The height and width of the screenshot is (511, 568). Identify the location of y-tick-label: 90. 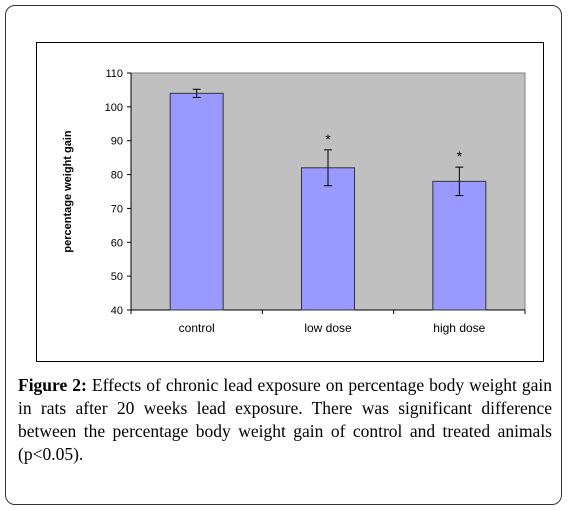
(117, 142).